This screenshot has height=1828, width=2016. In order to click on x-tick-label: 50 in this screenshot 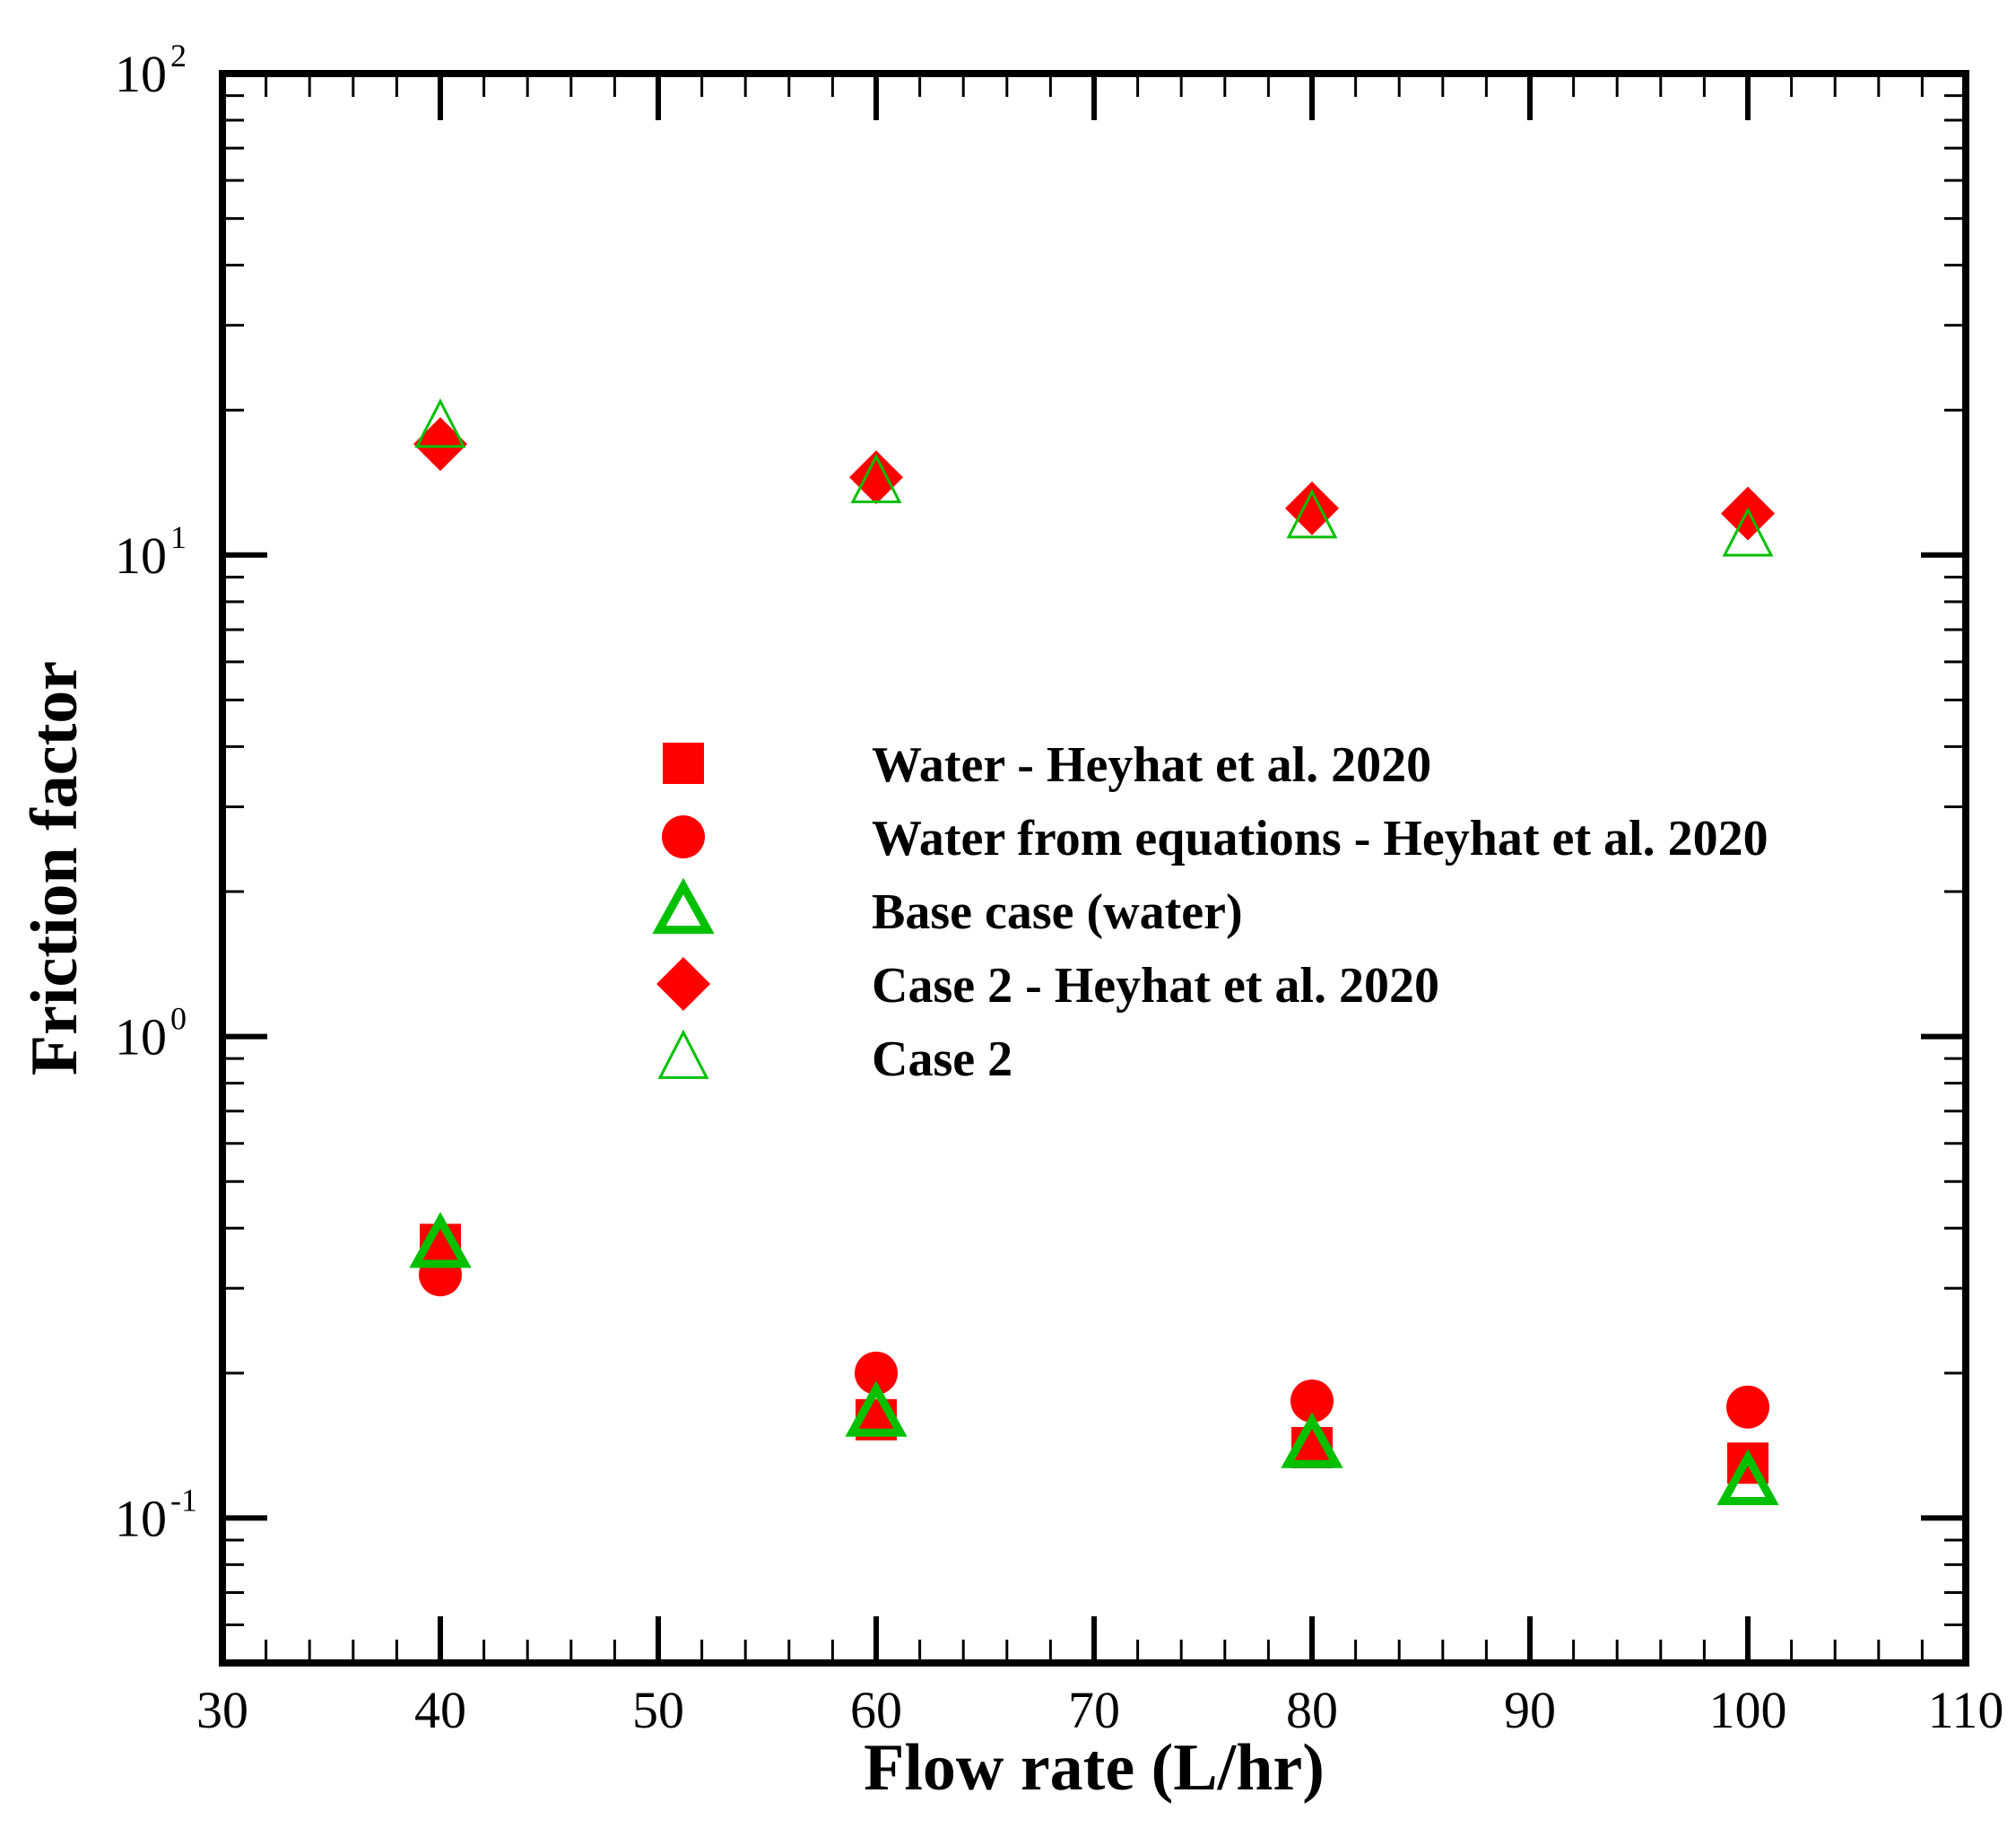, I will do `click(658, 1710)`.